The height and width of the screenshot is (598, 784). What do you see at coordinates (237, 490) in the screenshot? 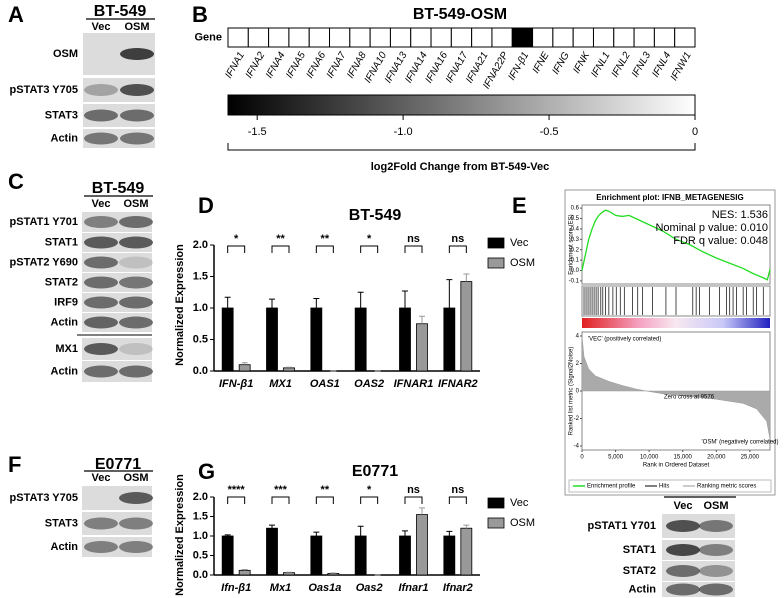
I see `significance-label: ****` at bounding box center [237, 490].